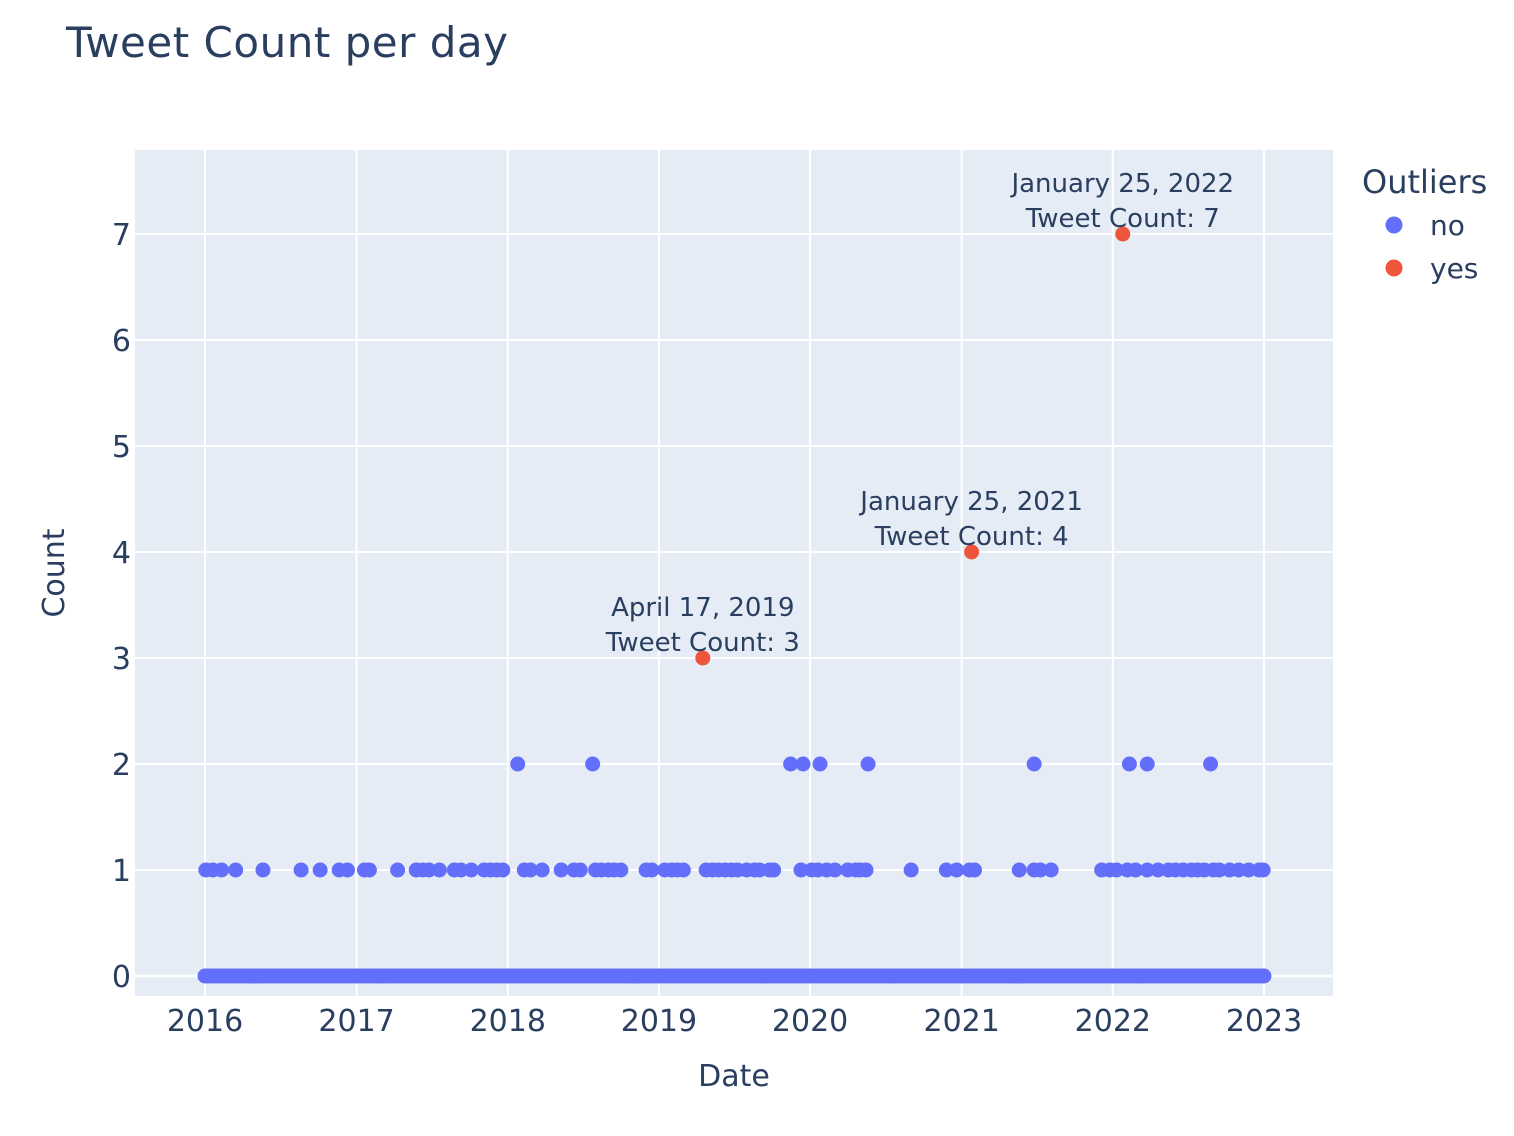  Describe the element at coordinates (121, 553) in the screenshot. I see `y-tick-label: 4` at that location.